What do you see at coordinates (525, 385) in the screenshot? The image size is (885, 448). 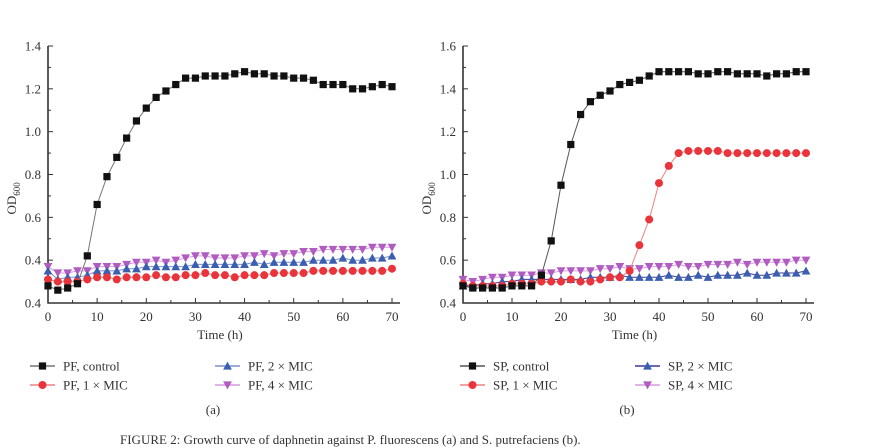 I see `legend-label: SP, 1 × MIC` at bounding box center [525, 385].